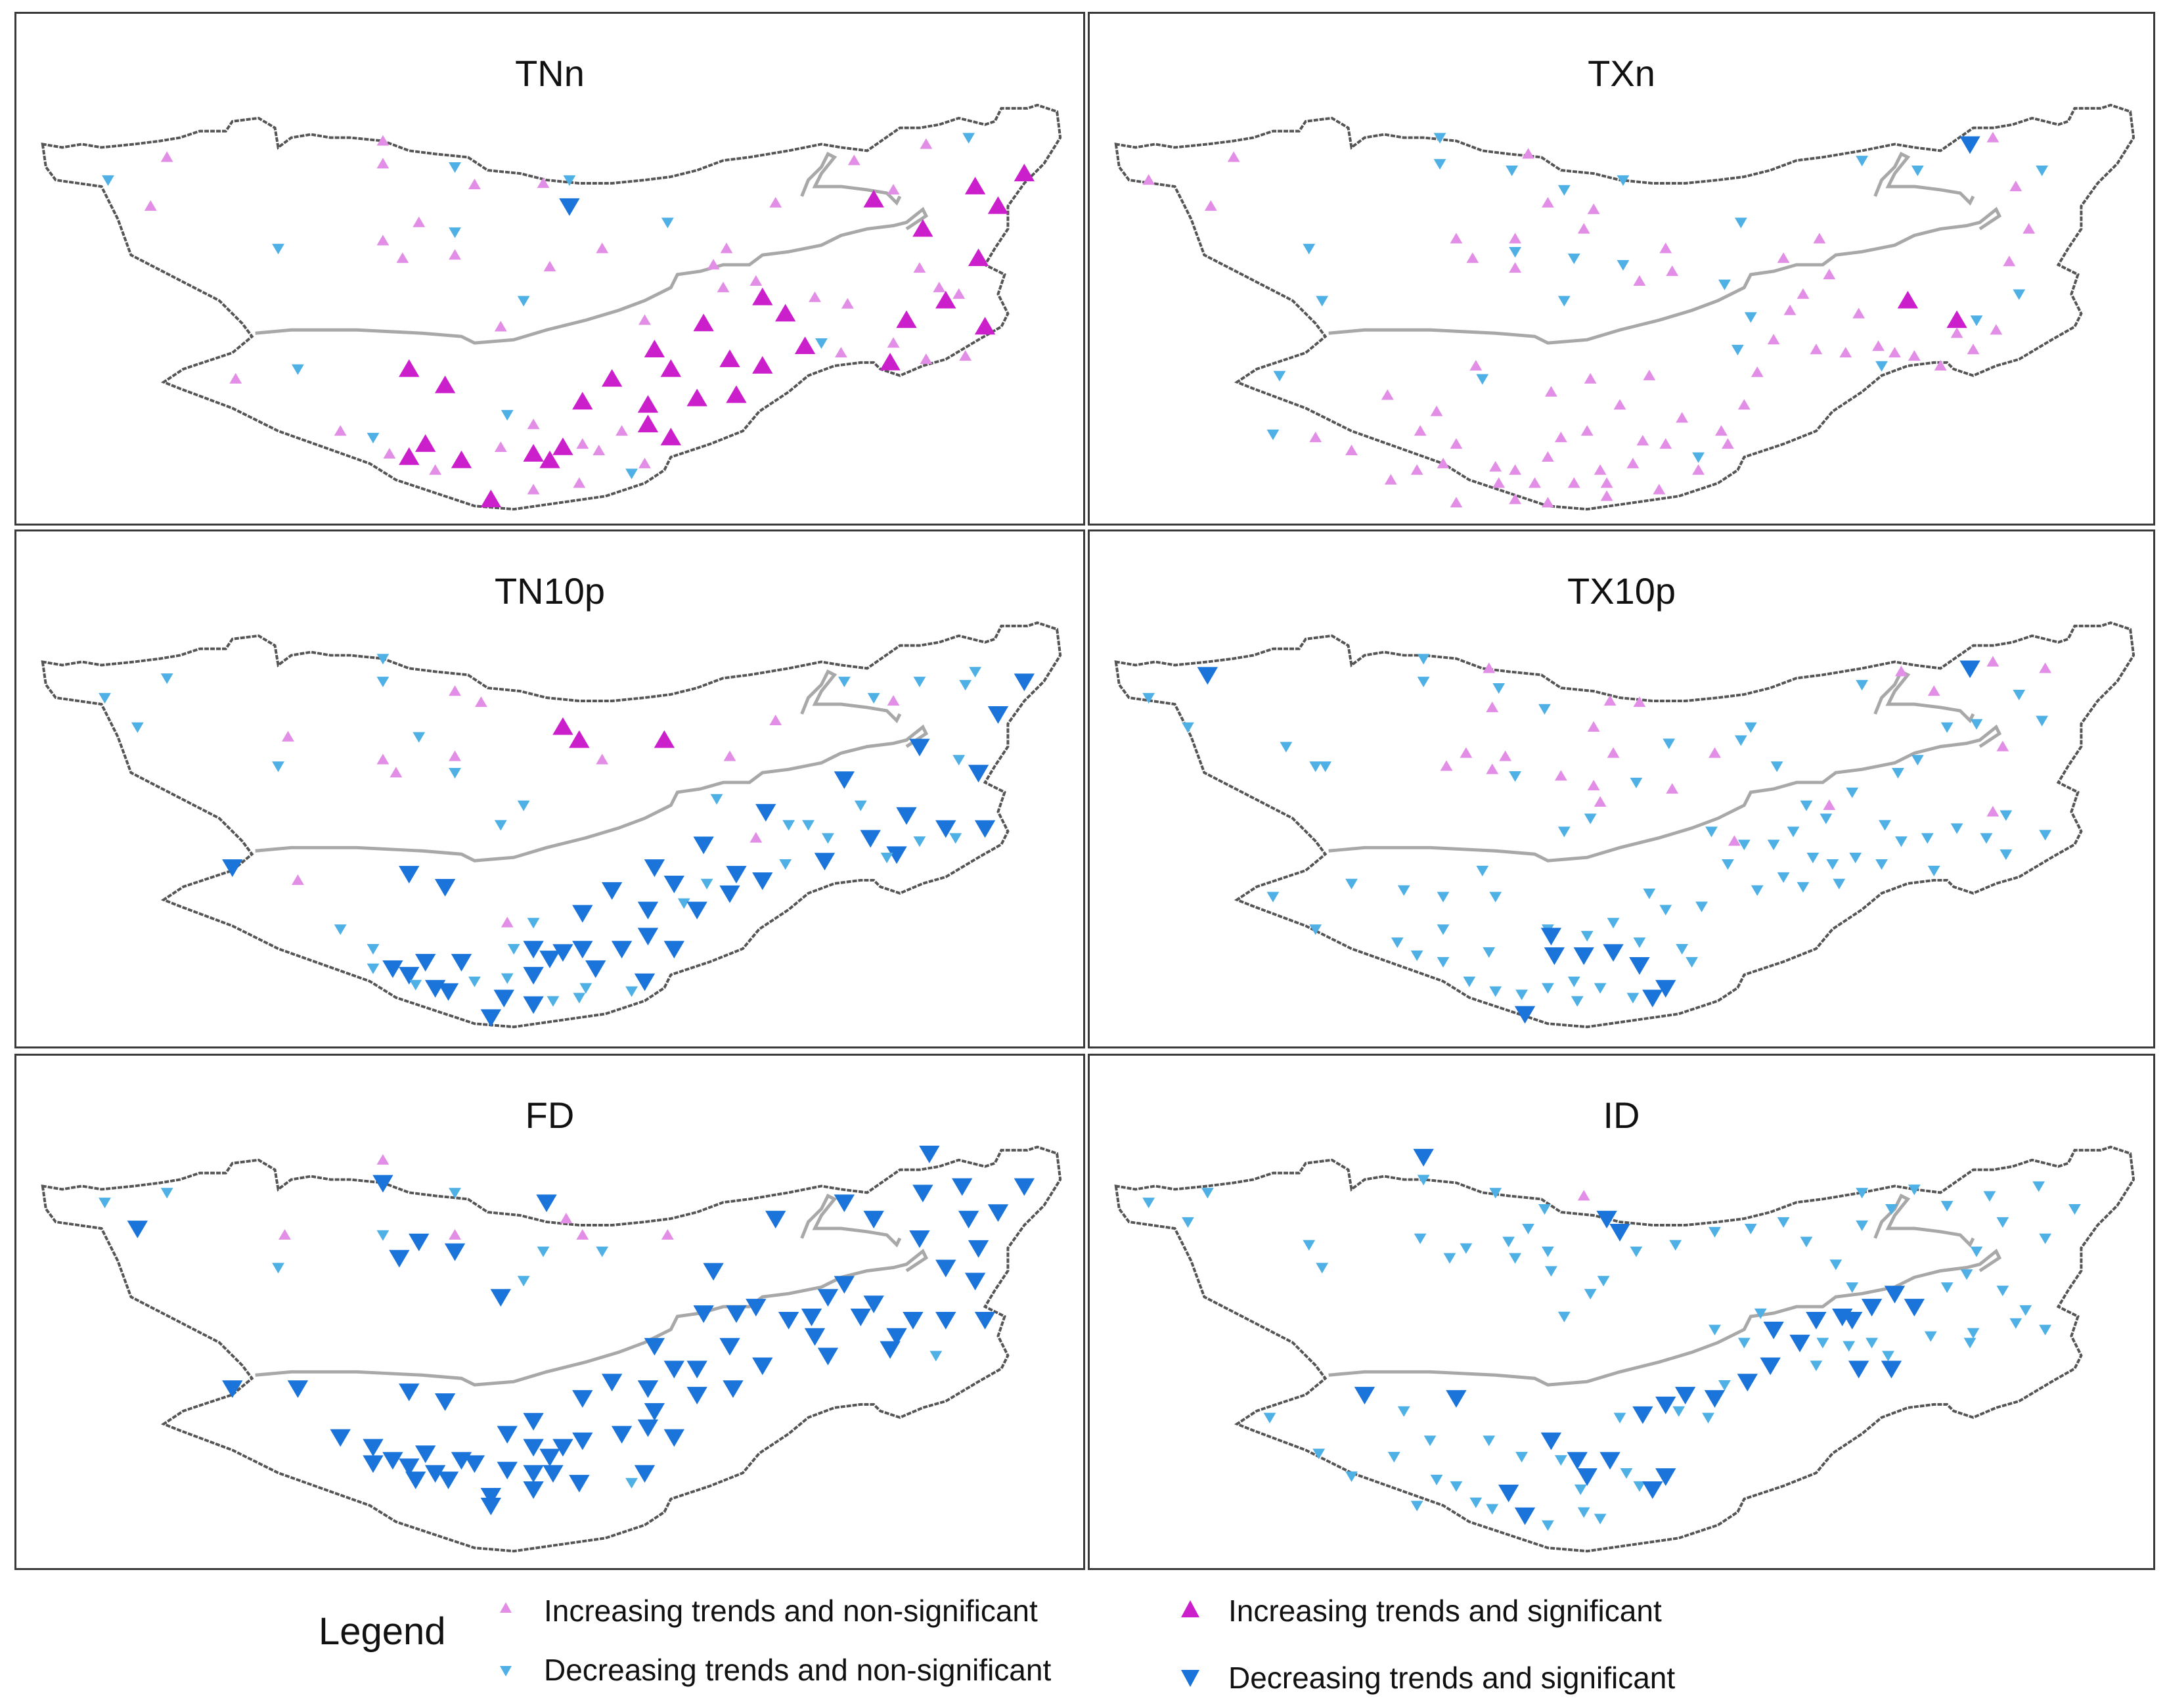  Describe the element at coordinates (851, 696) in the screenshot. I see `region-boundary` at that location.